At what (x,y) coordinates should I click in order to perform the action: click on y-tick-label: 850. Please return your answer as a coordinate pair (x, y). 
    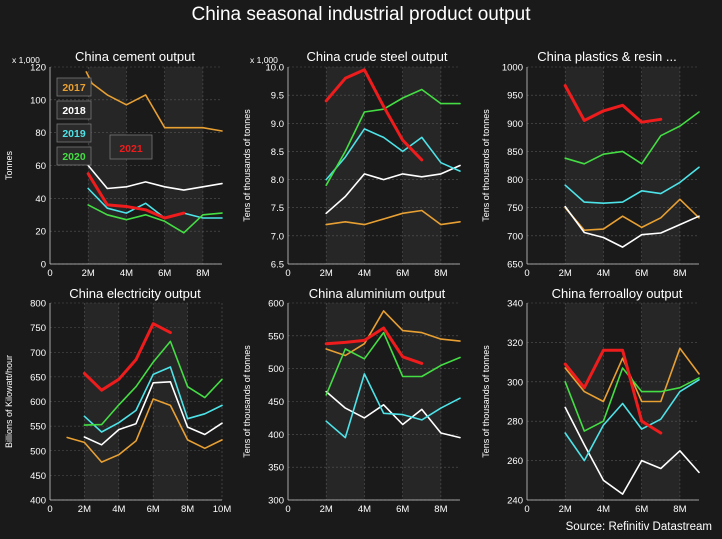
    Looking at the image, I should click on (515, 152).